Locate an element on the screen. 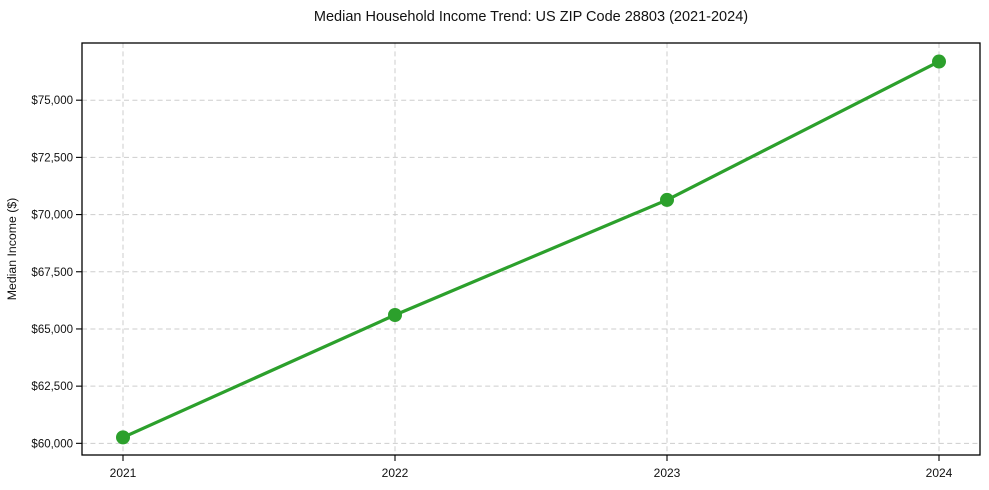 The height and width of the screenshot is (490, 989). y-tick-label: $67,500 is located at coordinates (52, 273).